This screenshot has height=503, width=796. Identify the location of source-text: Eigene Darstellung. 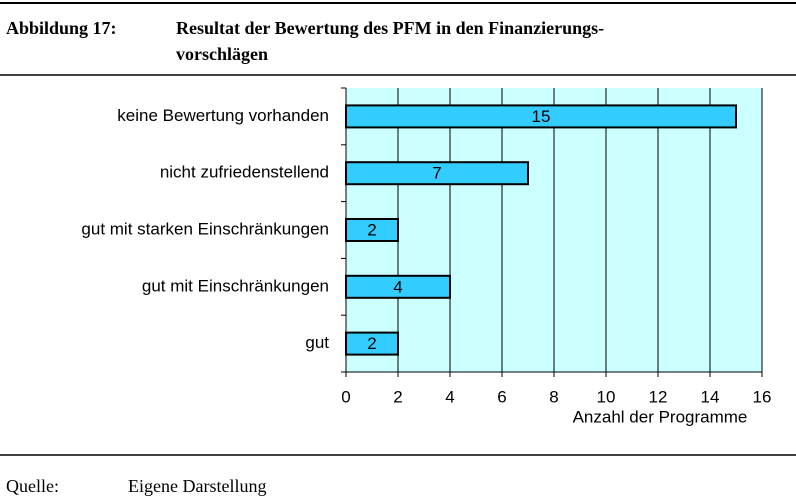
(197, 486).